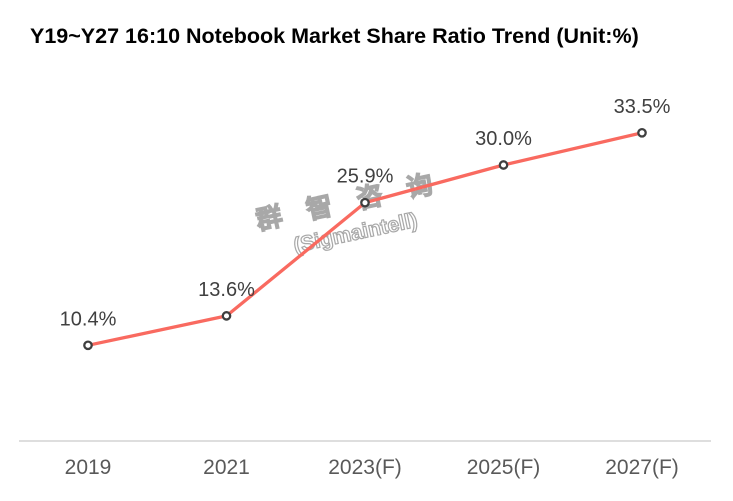 This screenshot has width=733, height=501. I want to click on x-axis-tick-label-2019: 2019, so click(88, 467).